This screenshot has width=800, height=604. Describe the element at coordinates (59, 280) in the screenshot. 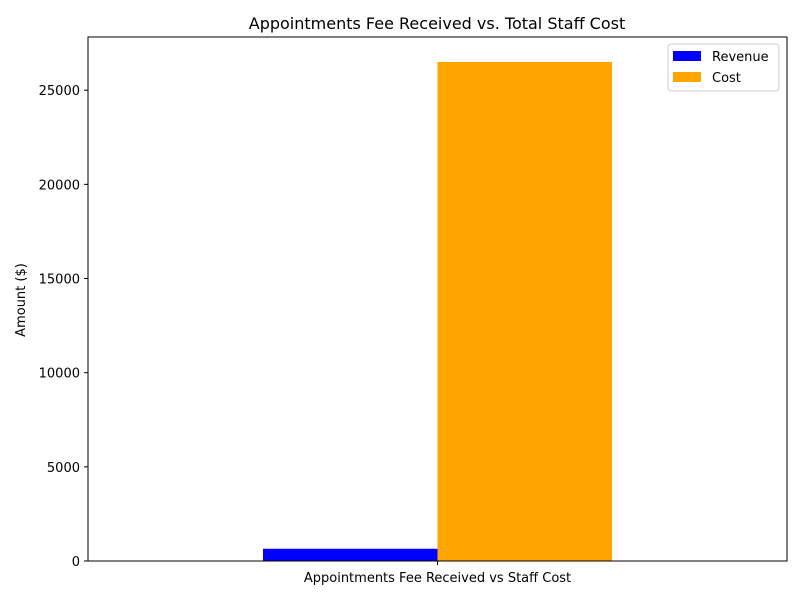

I see `y-tick-label: 15000` at that location.